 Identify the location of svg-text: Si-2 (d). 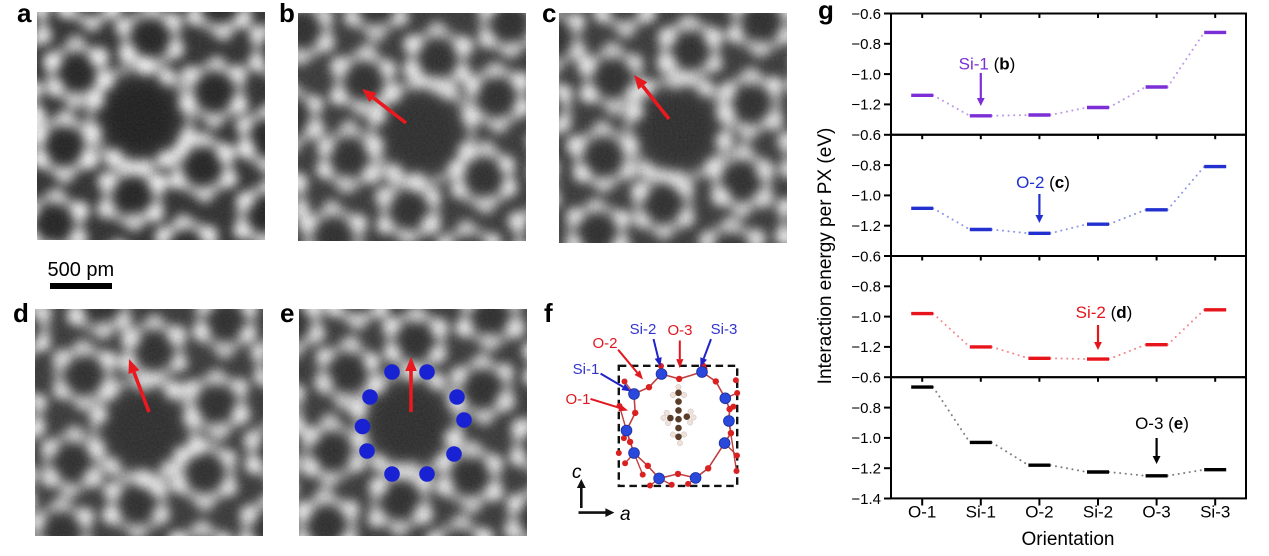
(1104, 312).